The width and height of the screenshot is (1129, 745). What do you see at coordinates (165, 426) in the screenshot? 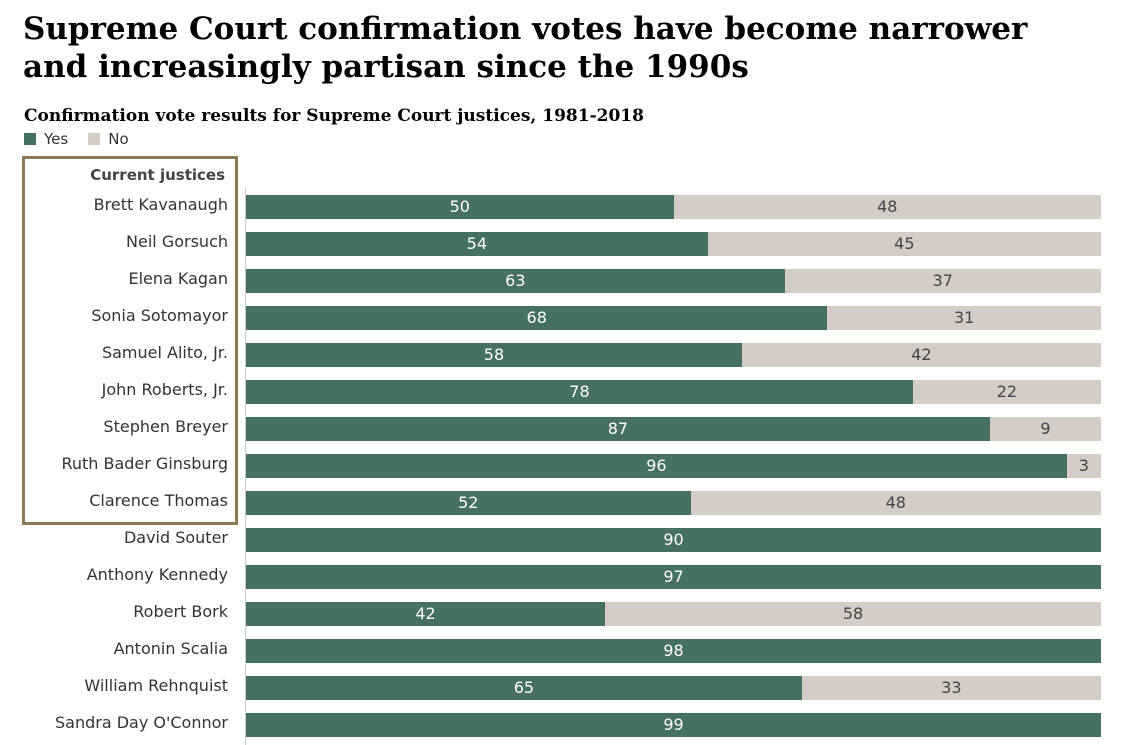
I see `category-label: Stephen Breyer` at bounding box center [165, 426].